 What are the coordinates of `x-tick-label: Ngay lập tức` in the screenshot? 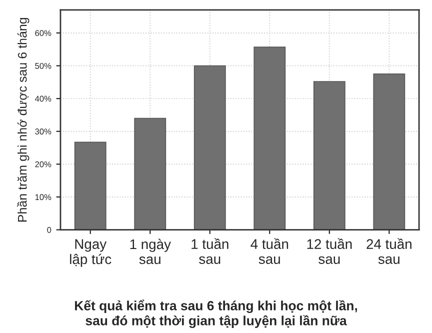 It's located at (91, 253).